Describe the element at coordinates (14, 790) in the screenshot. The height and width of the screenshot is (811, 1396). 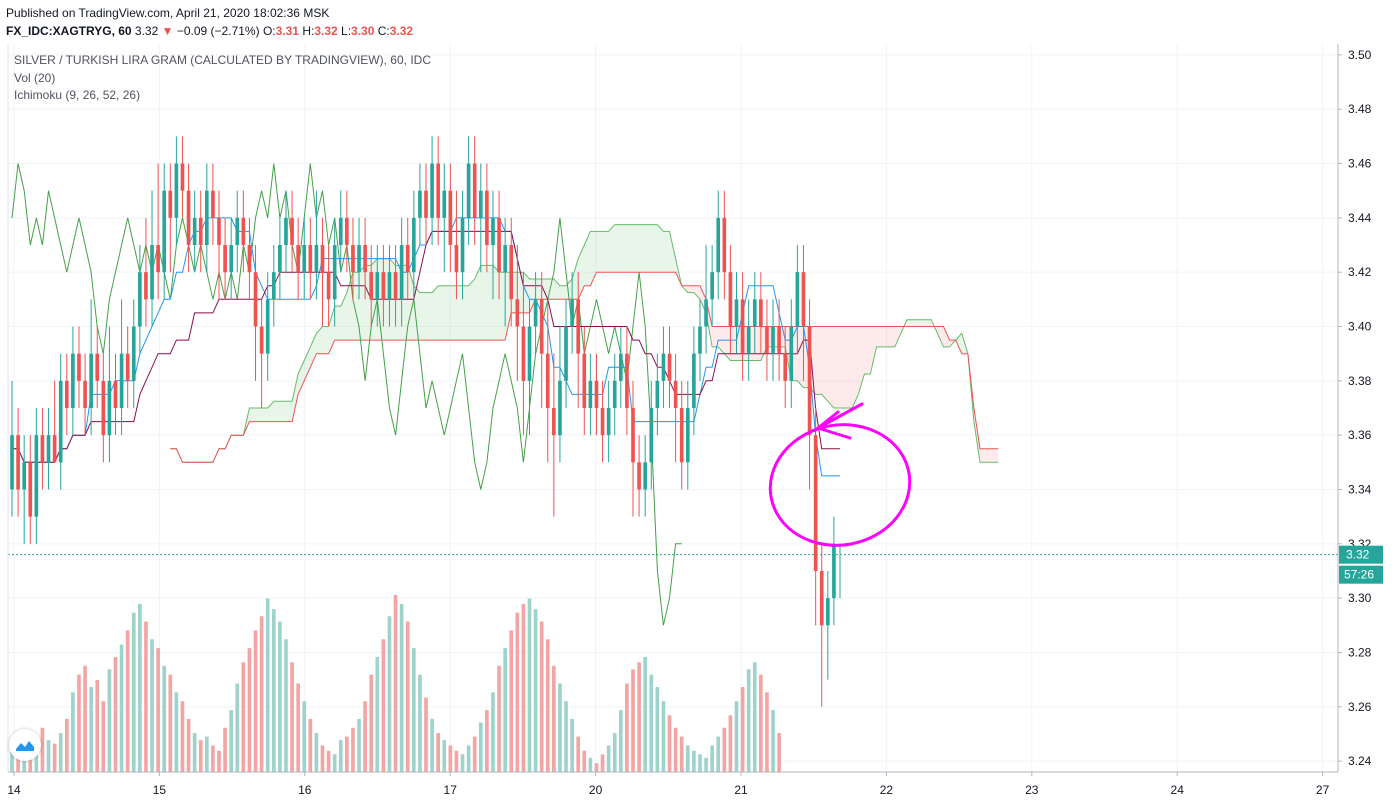
I see `time-tick-label: 14` at that location.